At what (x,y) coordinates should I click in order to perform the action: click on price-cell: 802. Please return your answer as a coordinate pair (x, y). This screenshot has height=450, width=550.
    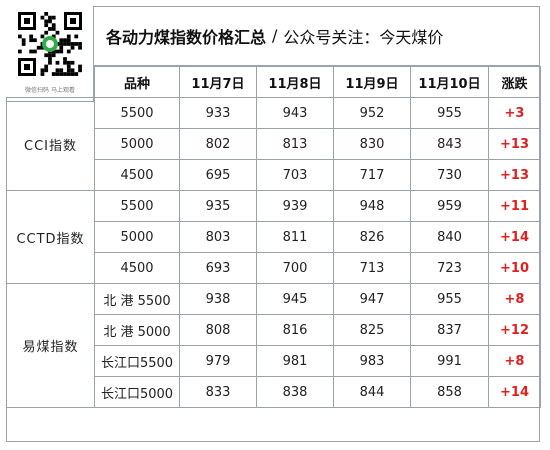
    Looking at the image, I should click on (218, 144).